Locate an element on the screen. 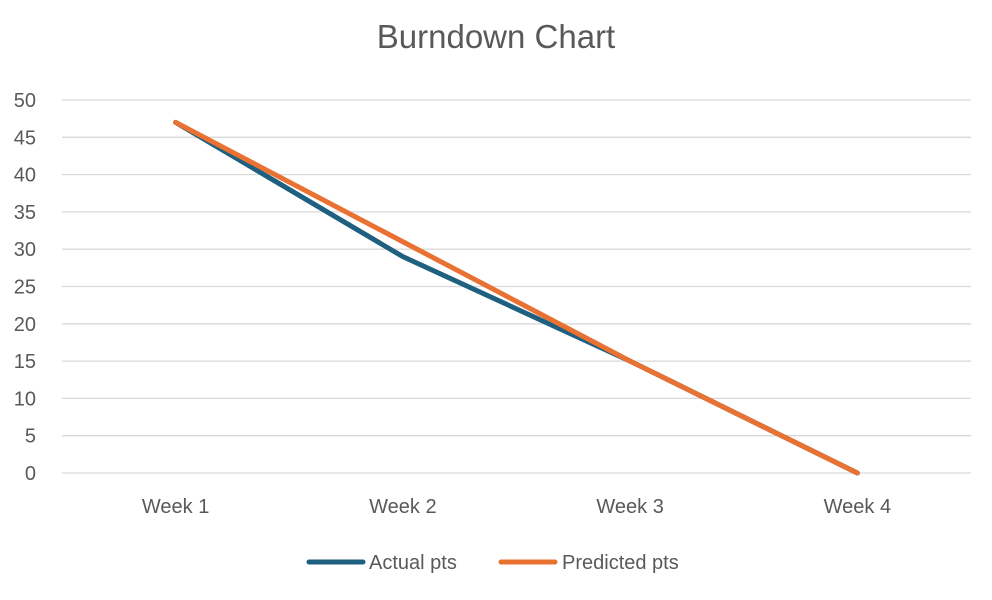 This screenshot has width=992, height=600. y-tick-label: 50 is located at coordinates (25, 101).